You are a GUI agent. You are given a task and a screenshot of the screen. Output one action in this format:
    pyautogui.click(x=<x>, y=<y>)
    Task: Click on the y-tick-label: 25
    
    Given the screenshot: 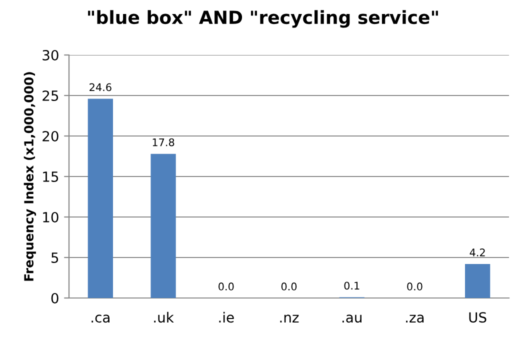 What is the action you would take?
    pyautogui.click(x=50, y=95)
    